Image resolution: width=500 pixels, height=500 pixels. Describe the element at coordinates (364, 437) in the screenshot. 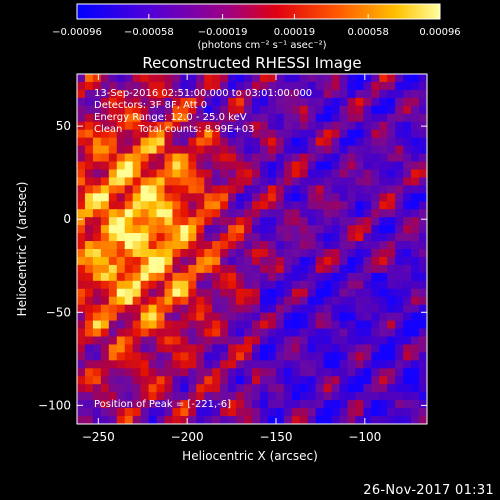

I see `x-tick-label: −100` at that location.